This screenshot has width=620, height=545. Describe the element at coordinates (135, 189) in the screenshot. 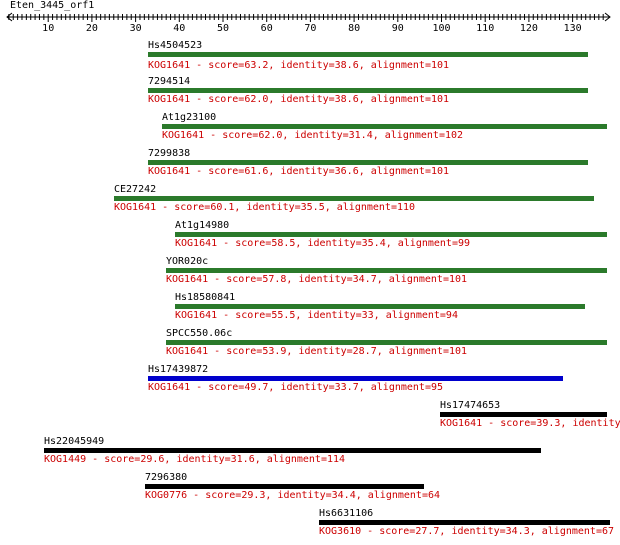

I see `hit-label: CE27242` at that location.